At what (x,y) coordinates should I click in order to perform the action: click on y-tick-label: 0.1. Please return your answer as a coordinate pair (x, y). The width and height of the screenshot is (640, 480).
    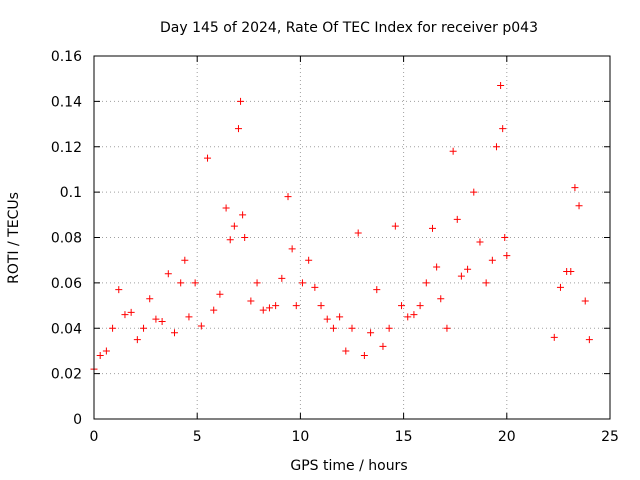
    Looking at the image, I should click on (71, 193).